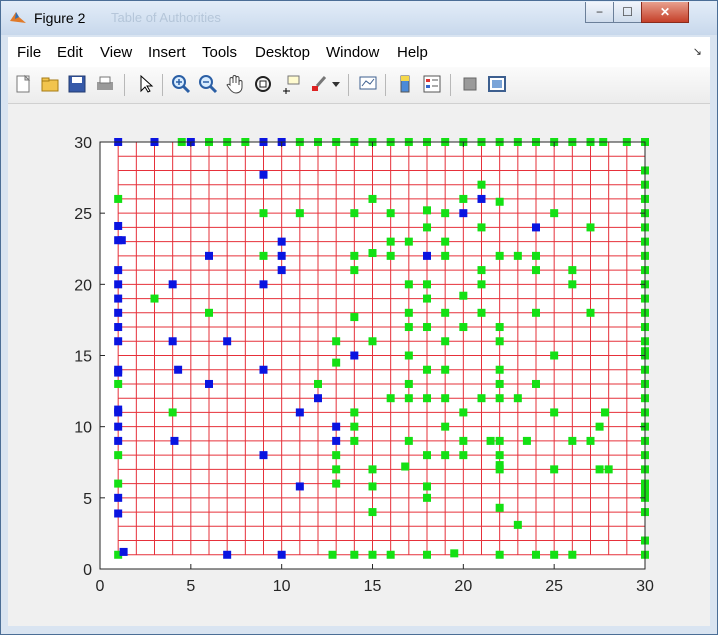 The height and width of the screenshot is (635, 718). What do you see at coordinates (359, 18) in the screenshot?
I see `title-bar: Figure 2 Table of Authorities − ☐ ✕` at bounding box center [359, 18].